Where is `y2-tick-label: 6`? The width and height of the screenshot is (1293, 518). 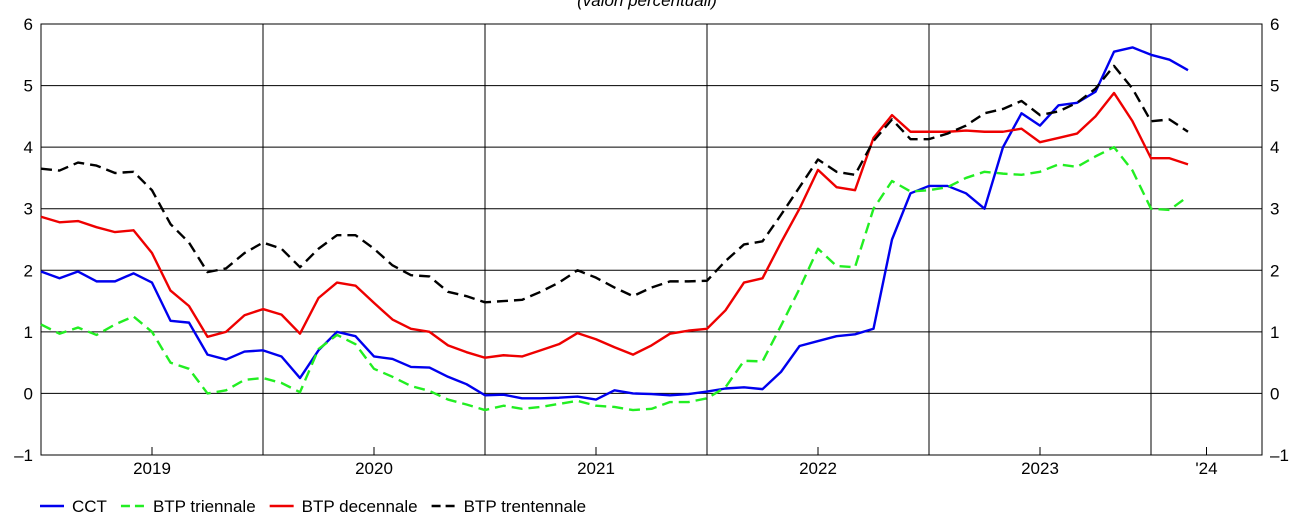 y2-tick-label: 6 is located at coordinates (1274, 24).